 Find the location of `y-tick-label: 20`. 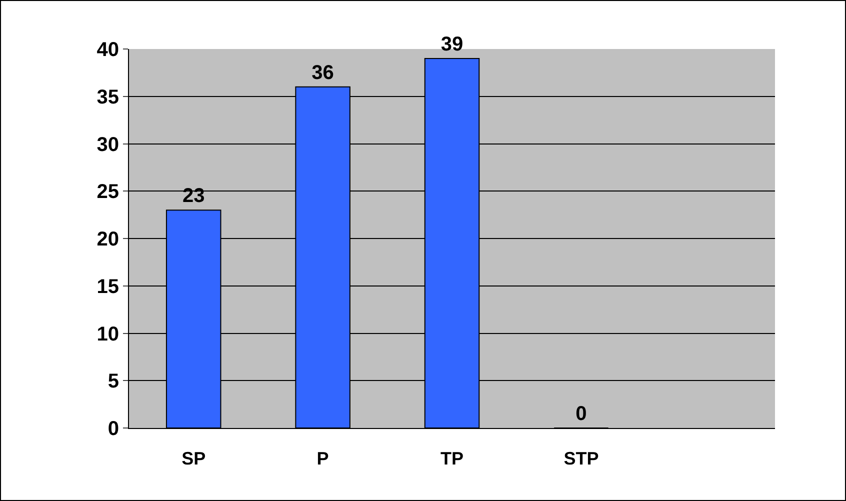

y-tick-label: 20 is located at coordinates (107, 239).